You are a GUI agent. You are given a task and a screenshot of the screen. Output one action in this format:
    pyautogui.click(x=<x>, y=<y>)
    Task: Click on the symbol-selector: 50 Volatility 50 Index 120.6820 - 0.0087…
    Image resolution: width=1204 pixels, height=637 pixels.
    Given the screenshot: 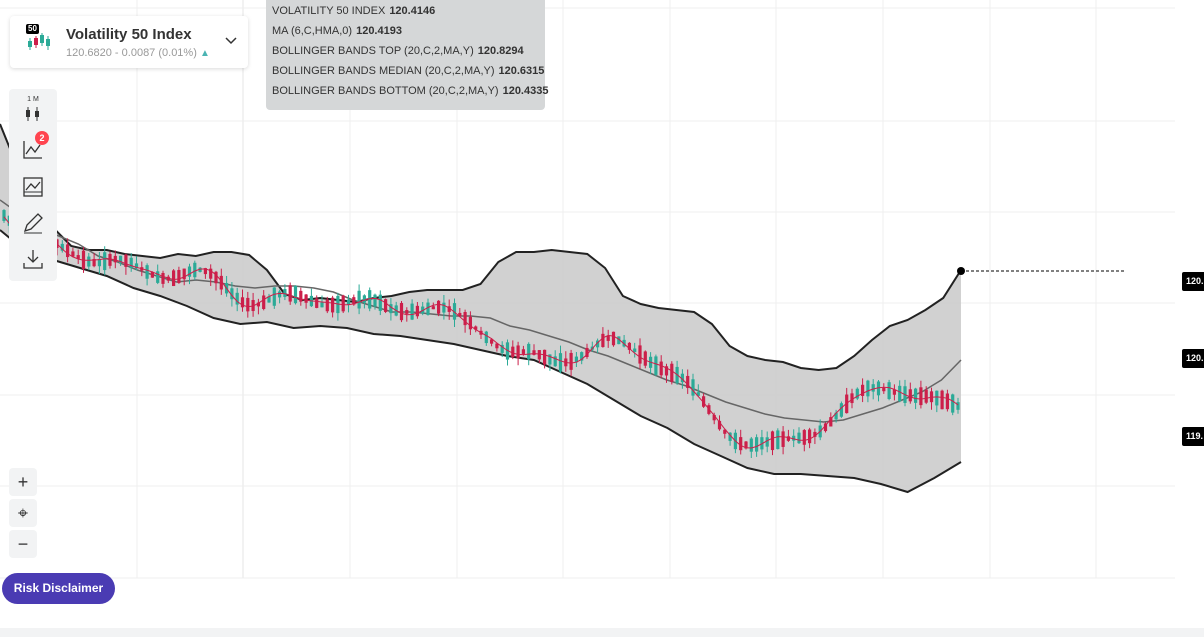 What is the action you would take?
    pyautogui.click(x=129, y=42)
    